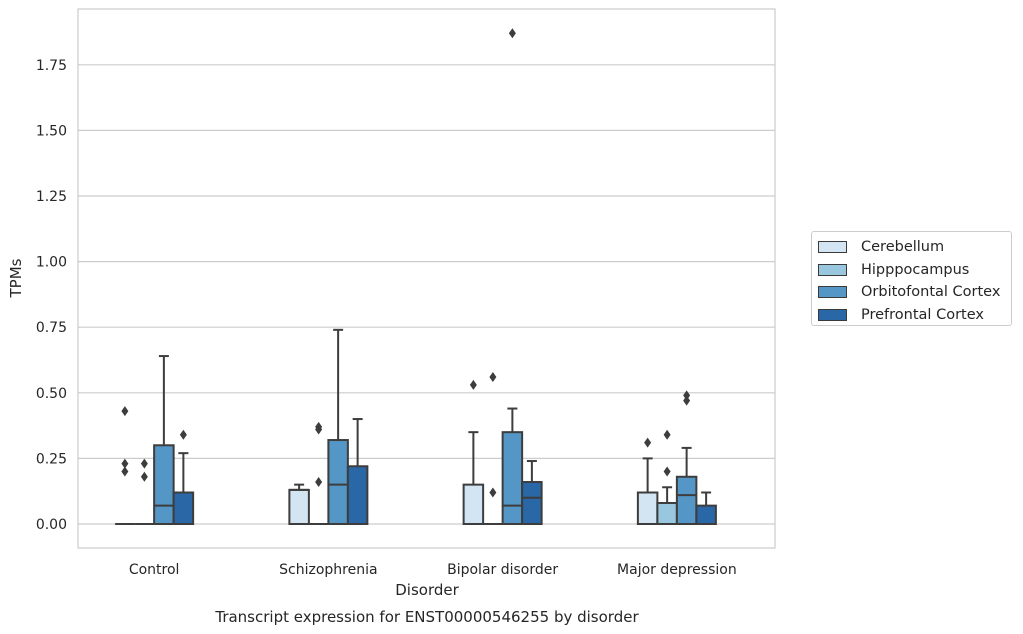 Image resolution: width=1023 pixels, height=634 pixels. What do you see at coordinates (903, 247) in the screenshot?
I see `legend-label: Cerebellum` at bounding box center [903, 247].